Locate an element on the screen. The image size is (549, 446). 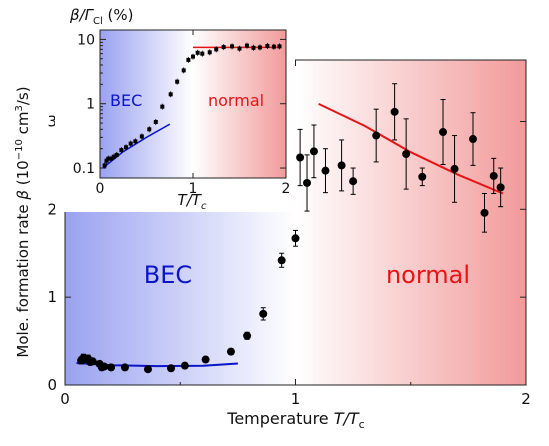
inset-x-tick-label: 2 is located at coordinates (286, 189).